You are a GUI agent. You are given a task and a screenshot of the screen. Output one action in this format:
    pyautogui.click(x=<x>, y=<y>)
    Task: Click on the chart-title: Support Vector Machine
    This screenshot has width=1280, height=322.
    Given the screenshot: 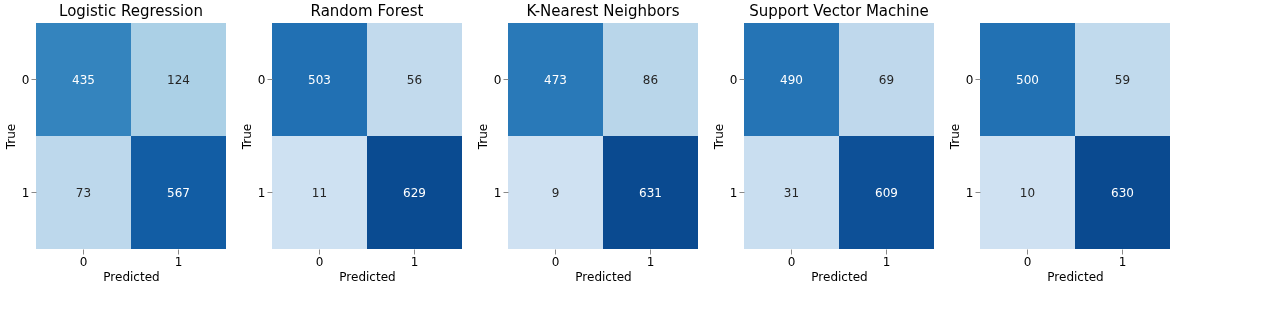 What is the action you would take?
    pyautogui.click(x=839, y=11)
    